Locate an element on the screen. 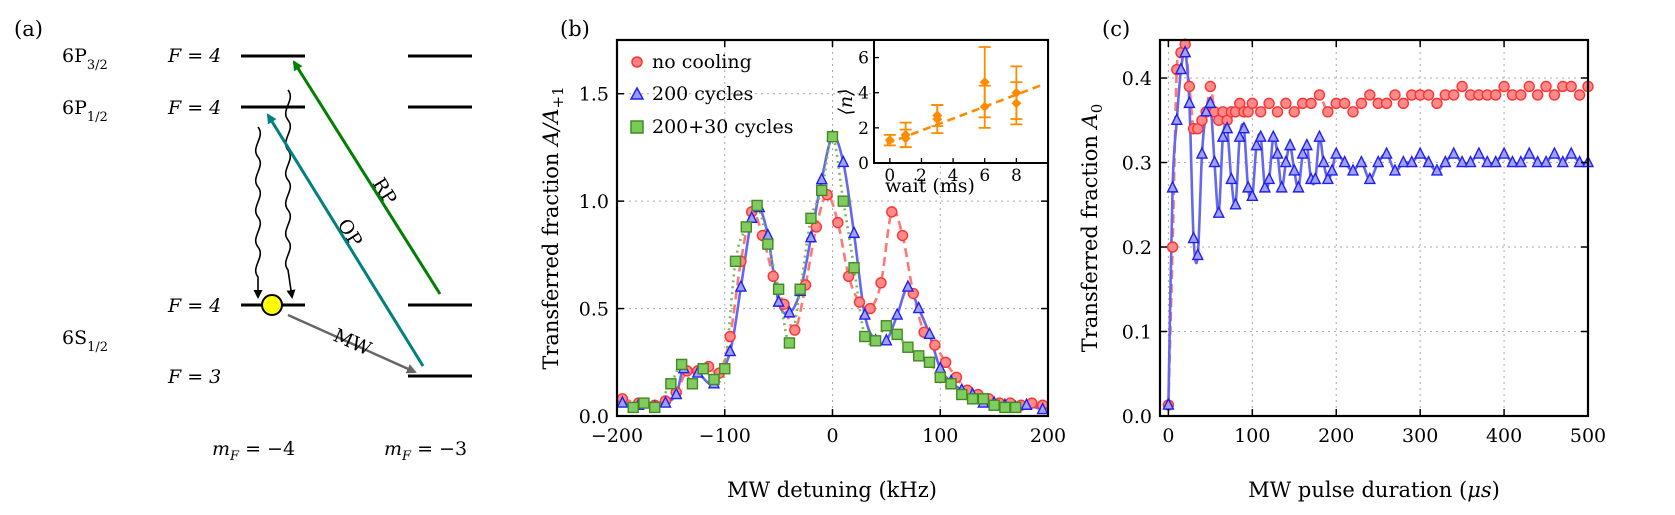  op-arrow is located at coordinates (345, 240).